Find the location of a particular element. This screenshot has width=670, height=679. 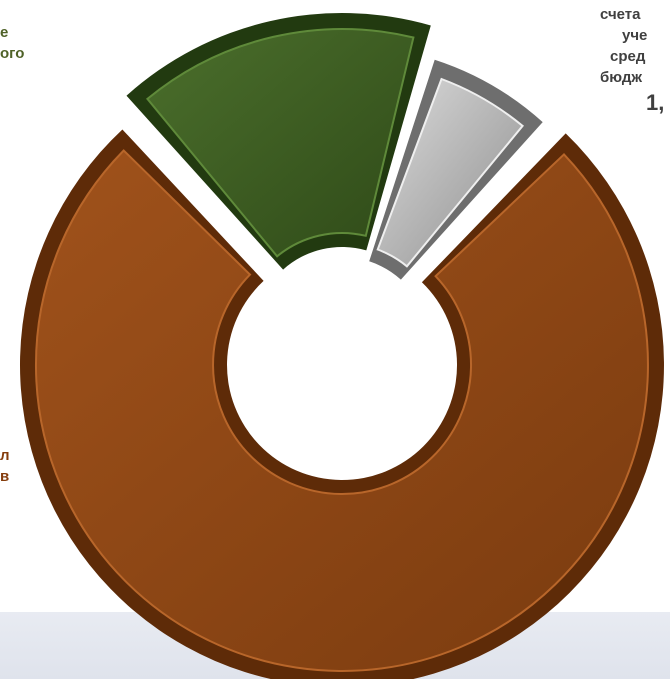

slice-gray-face is located at coordinates (450, 172).